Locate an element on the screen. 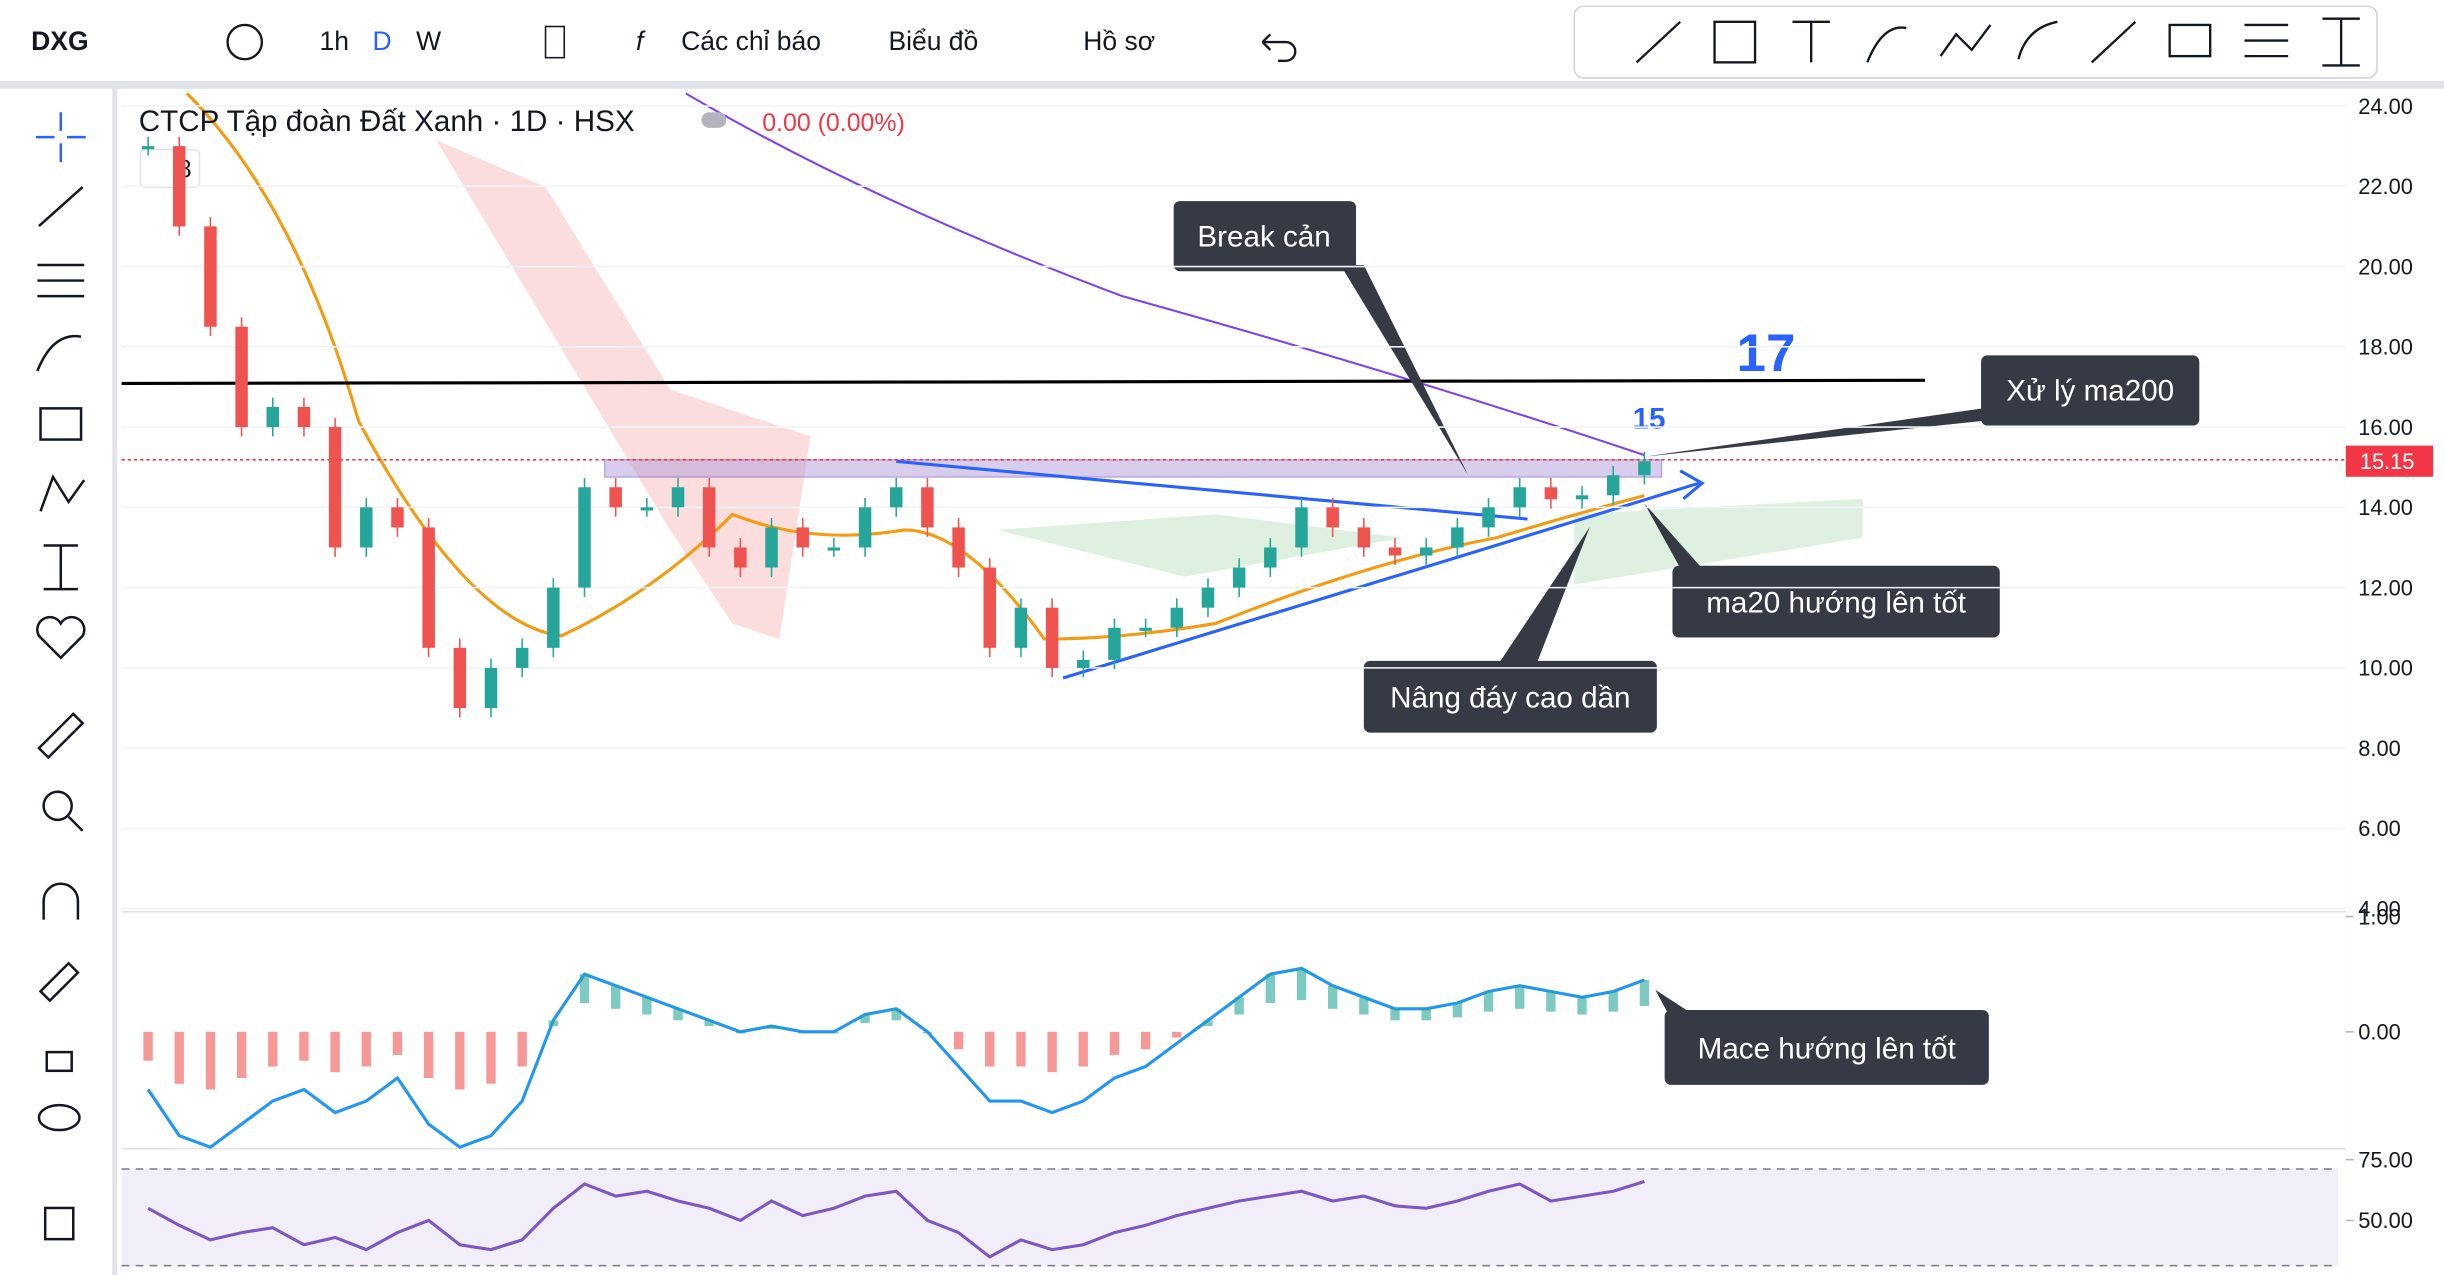 This screenshot has width=2444, height=1275. price-tick-label: 16.00 is located at coordinates (2385, 427).